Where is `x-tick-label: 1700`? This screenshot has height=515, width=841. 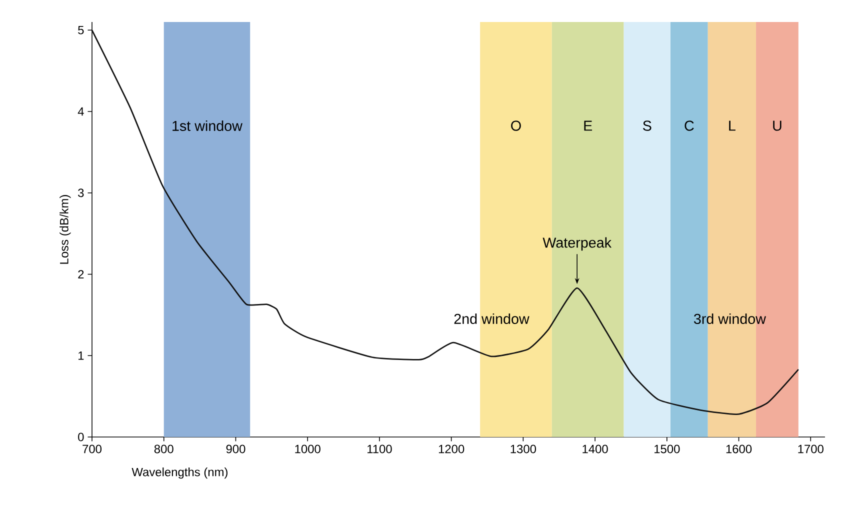 x-tick-label: 1700 is located at coordinates (811, 449).